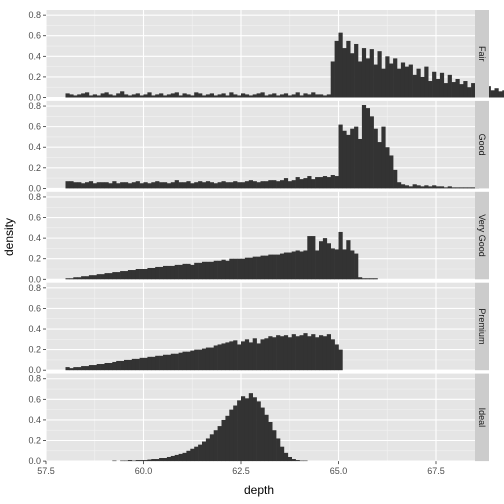 This screenshot has width=504, height=504. I want to click on facet-strip-label: Very Good, so click(482, 235).